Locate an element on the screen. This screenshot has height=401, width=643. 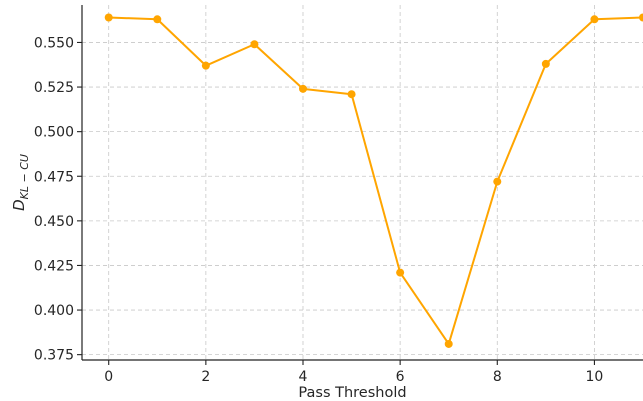
y-tick-label: 0.475 is located at coordinates (54, 177).